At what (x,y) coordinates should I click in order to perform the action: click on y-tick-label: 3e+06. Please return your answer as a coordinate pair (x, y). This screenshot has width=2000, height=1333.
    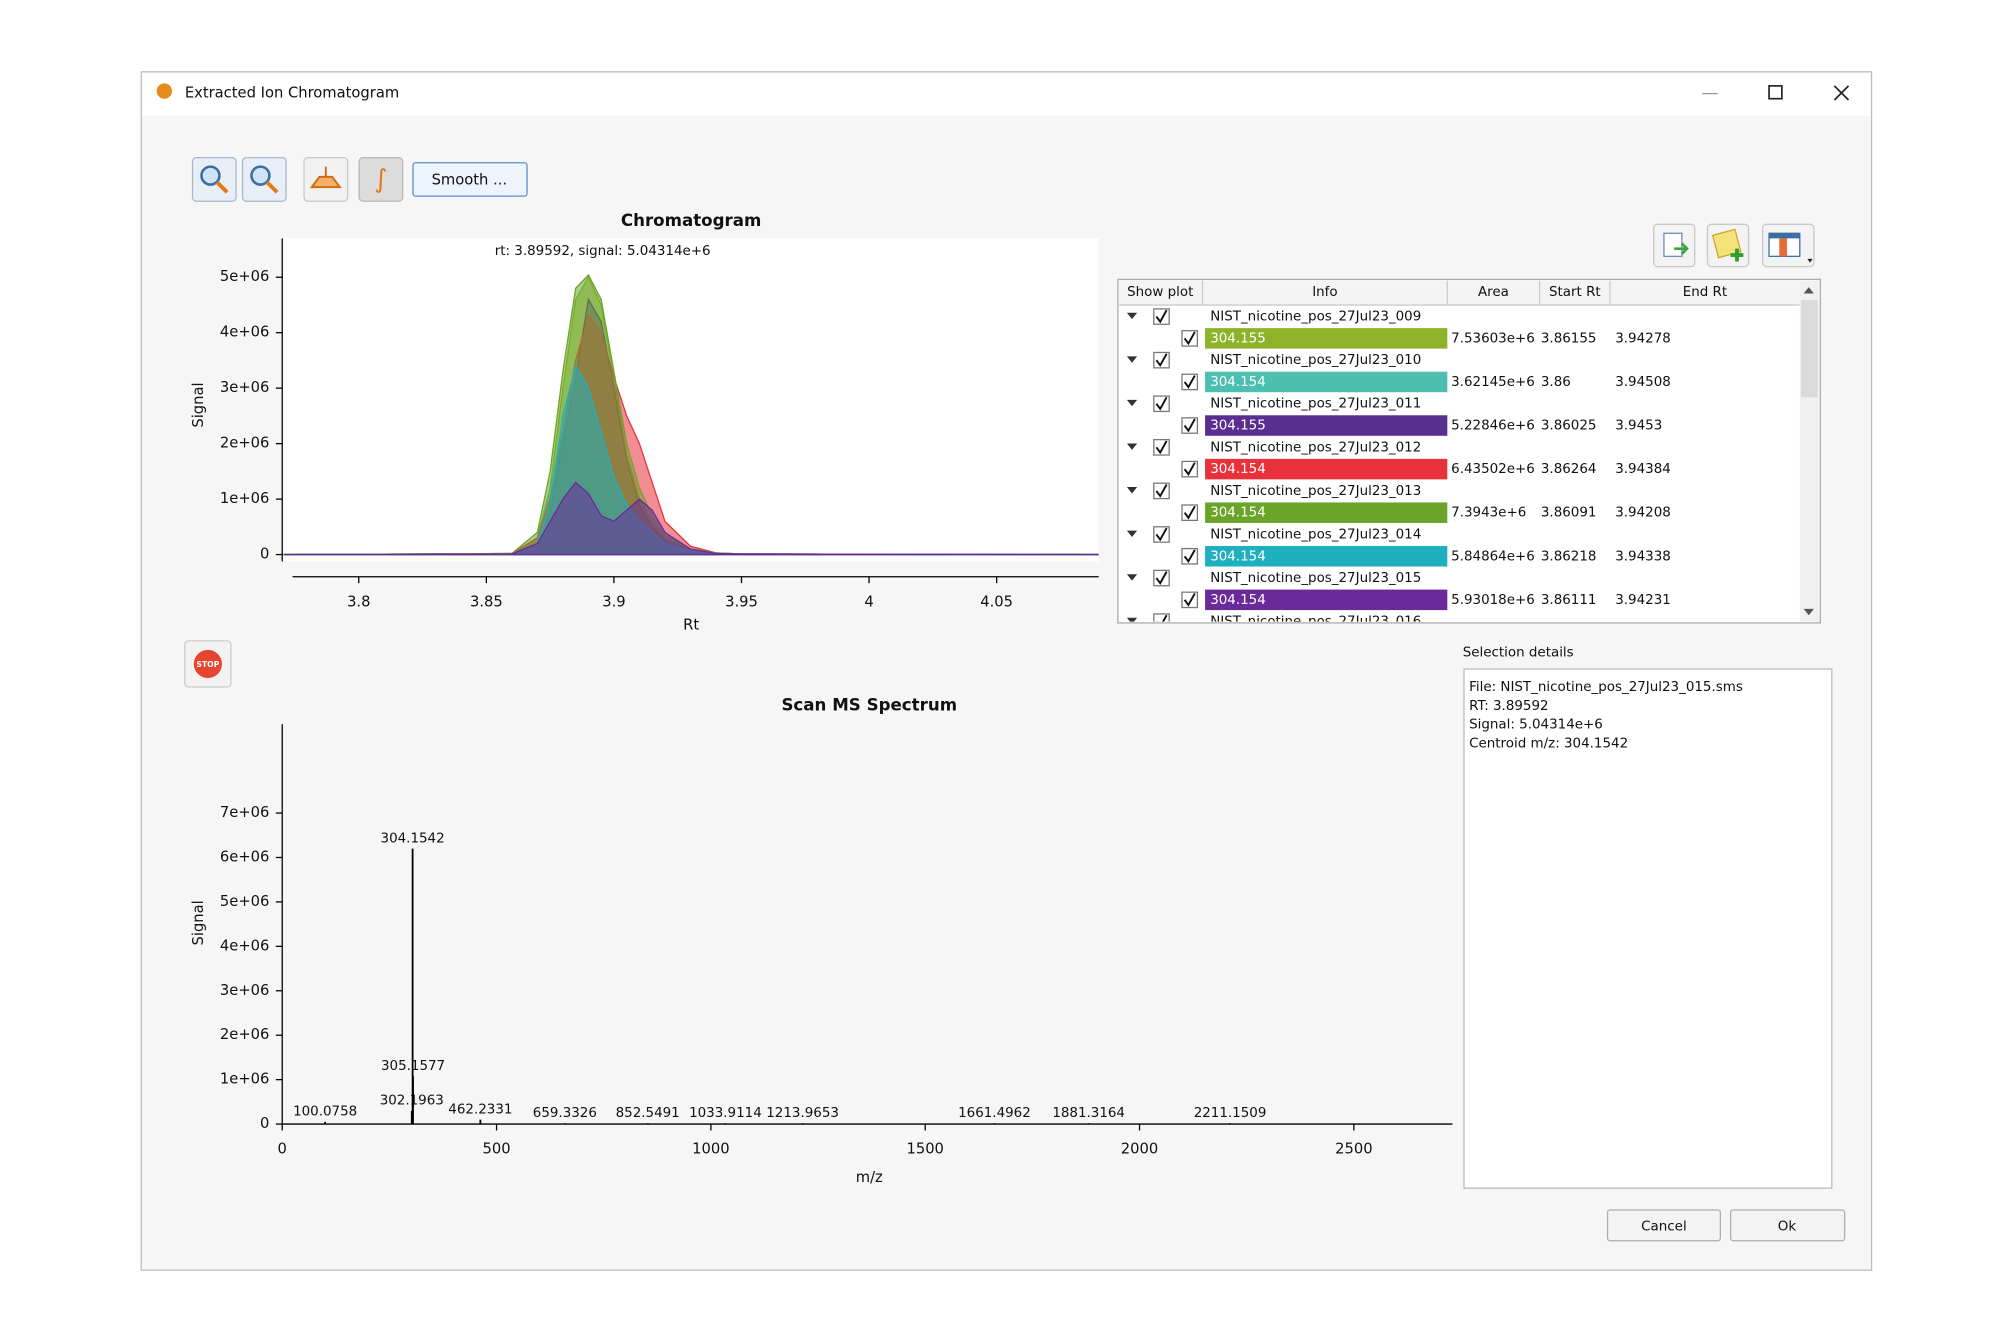
    Looking at the image, I should click on (244, 387).